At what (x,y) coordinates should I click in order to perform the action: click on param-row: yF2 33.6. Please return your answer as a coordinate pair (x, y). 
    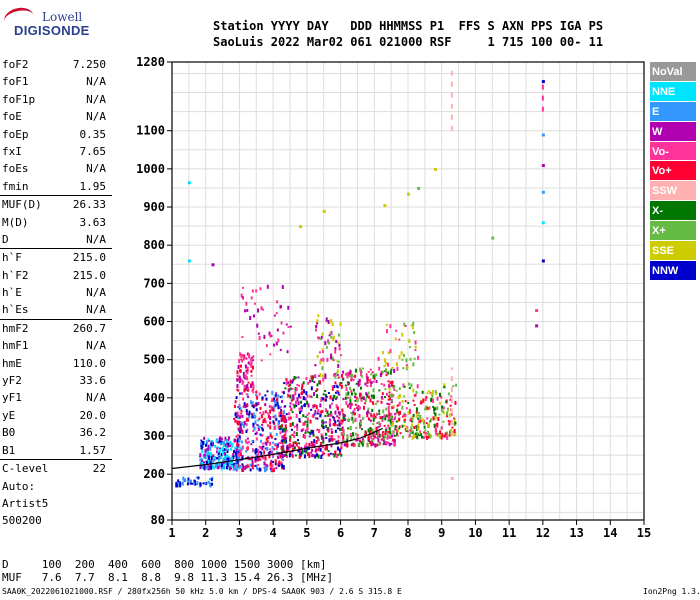
    Looking at the image, I should click on (56, 380).